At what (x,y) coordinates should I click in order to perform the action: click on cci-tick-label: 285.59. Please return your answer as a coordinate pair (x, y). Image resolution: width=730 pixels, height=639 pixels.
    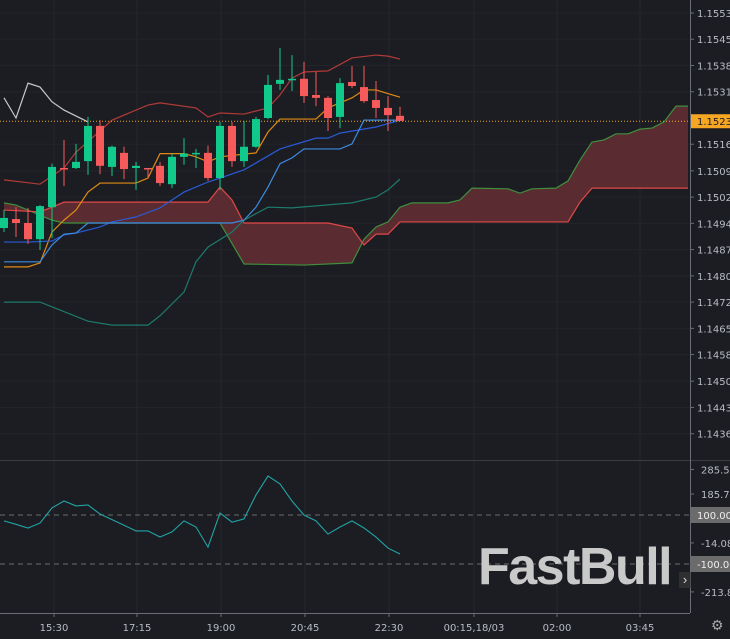
    Looking at the image, I should click on (715, 471).